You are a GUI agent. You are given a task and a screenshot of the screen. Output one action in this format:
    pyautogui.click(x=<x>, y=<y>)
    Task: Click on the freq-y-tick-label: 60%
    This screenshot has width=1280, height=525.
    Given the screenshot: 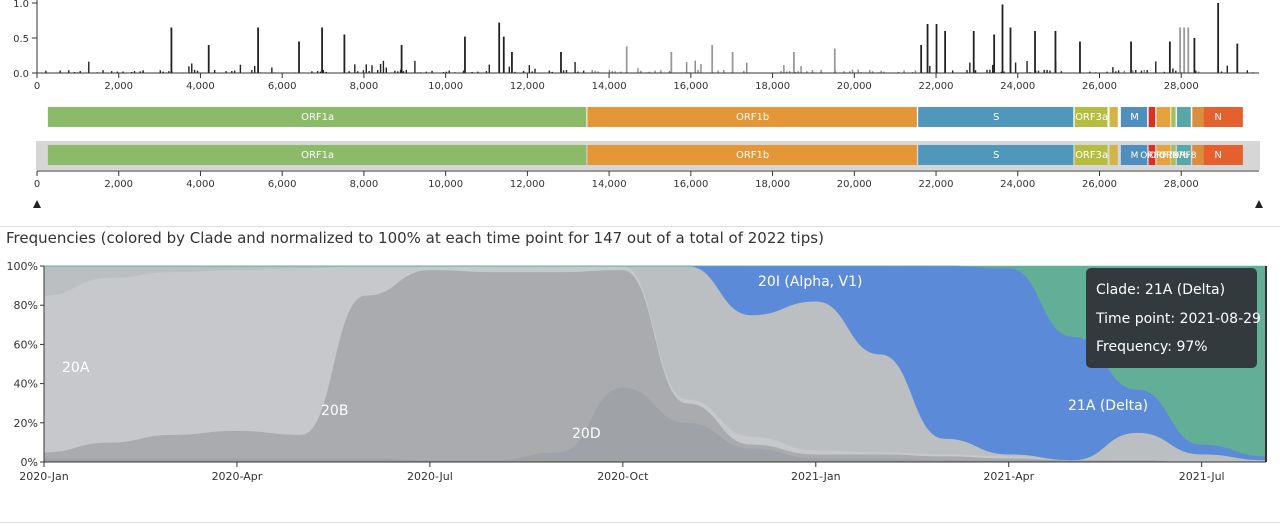 What is the action you would take?
    pyautogui.click(x=26, y=344)
    